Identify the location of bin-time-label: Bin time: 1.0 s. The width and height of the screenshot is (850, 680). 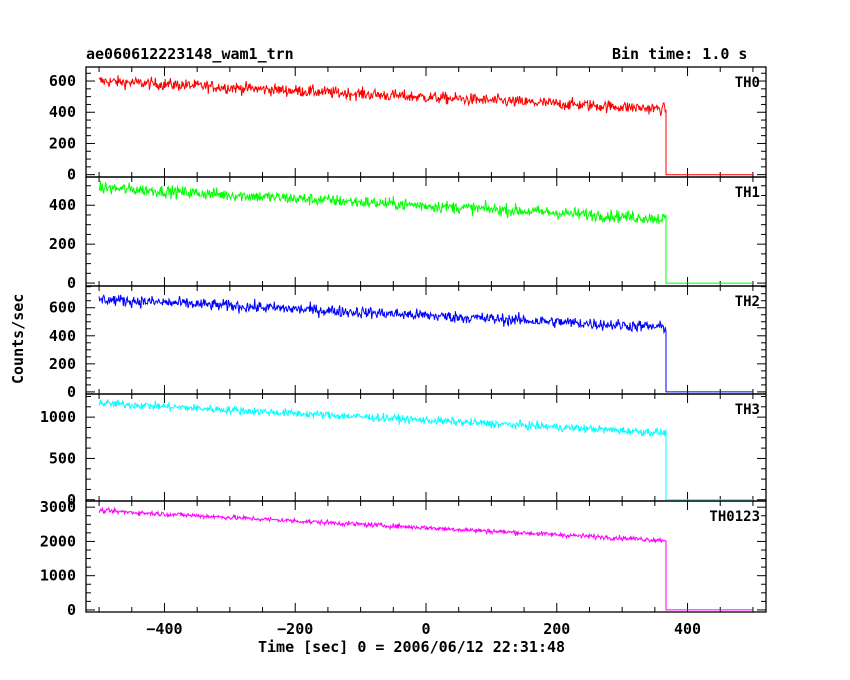
(680, 54).